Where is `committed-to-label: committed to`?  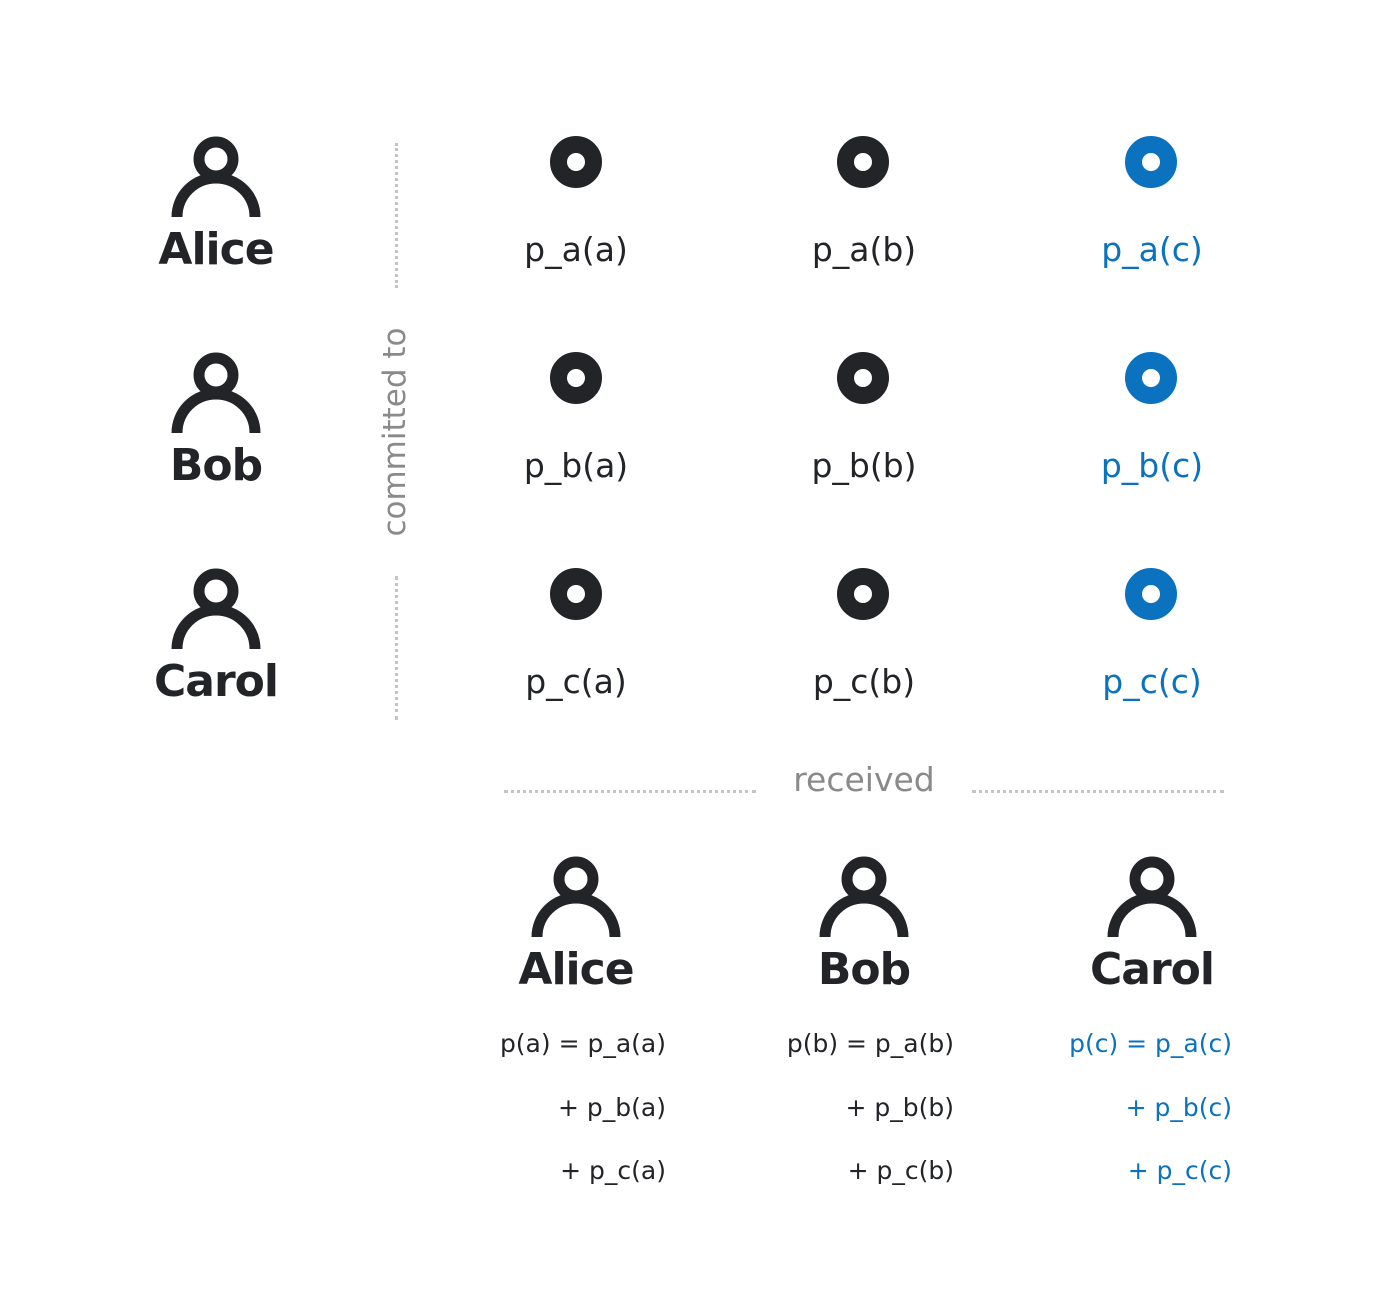 committed-to-label: committed to is located at coordinates (395, 432).